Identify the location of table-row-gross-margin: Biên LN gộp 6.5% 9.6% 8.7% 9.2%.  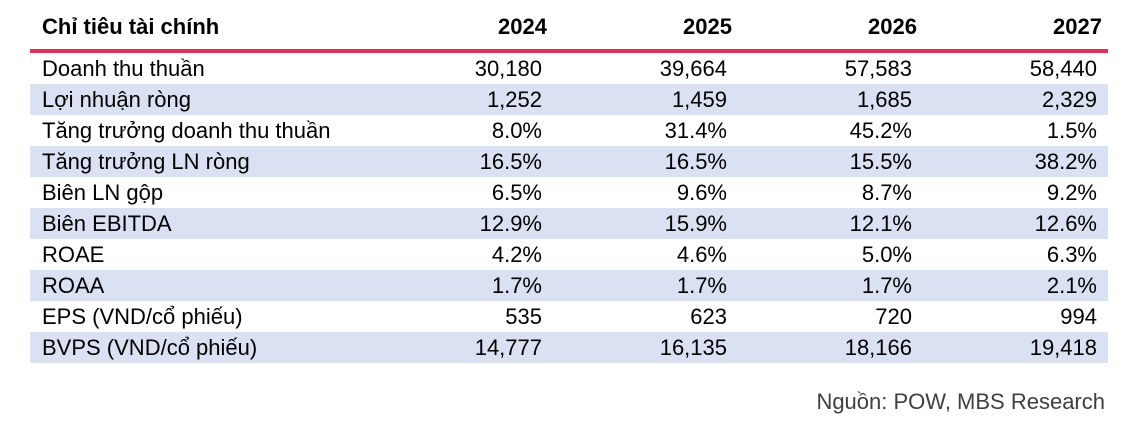
(569, 192).